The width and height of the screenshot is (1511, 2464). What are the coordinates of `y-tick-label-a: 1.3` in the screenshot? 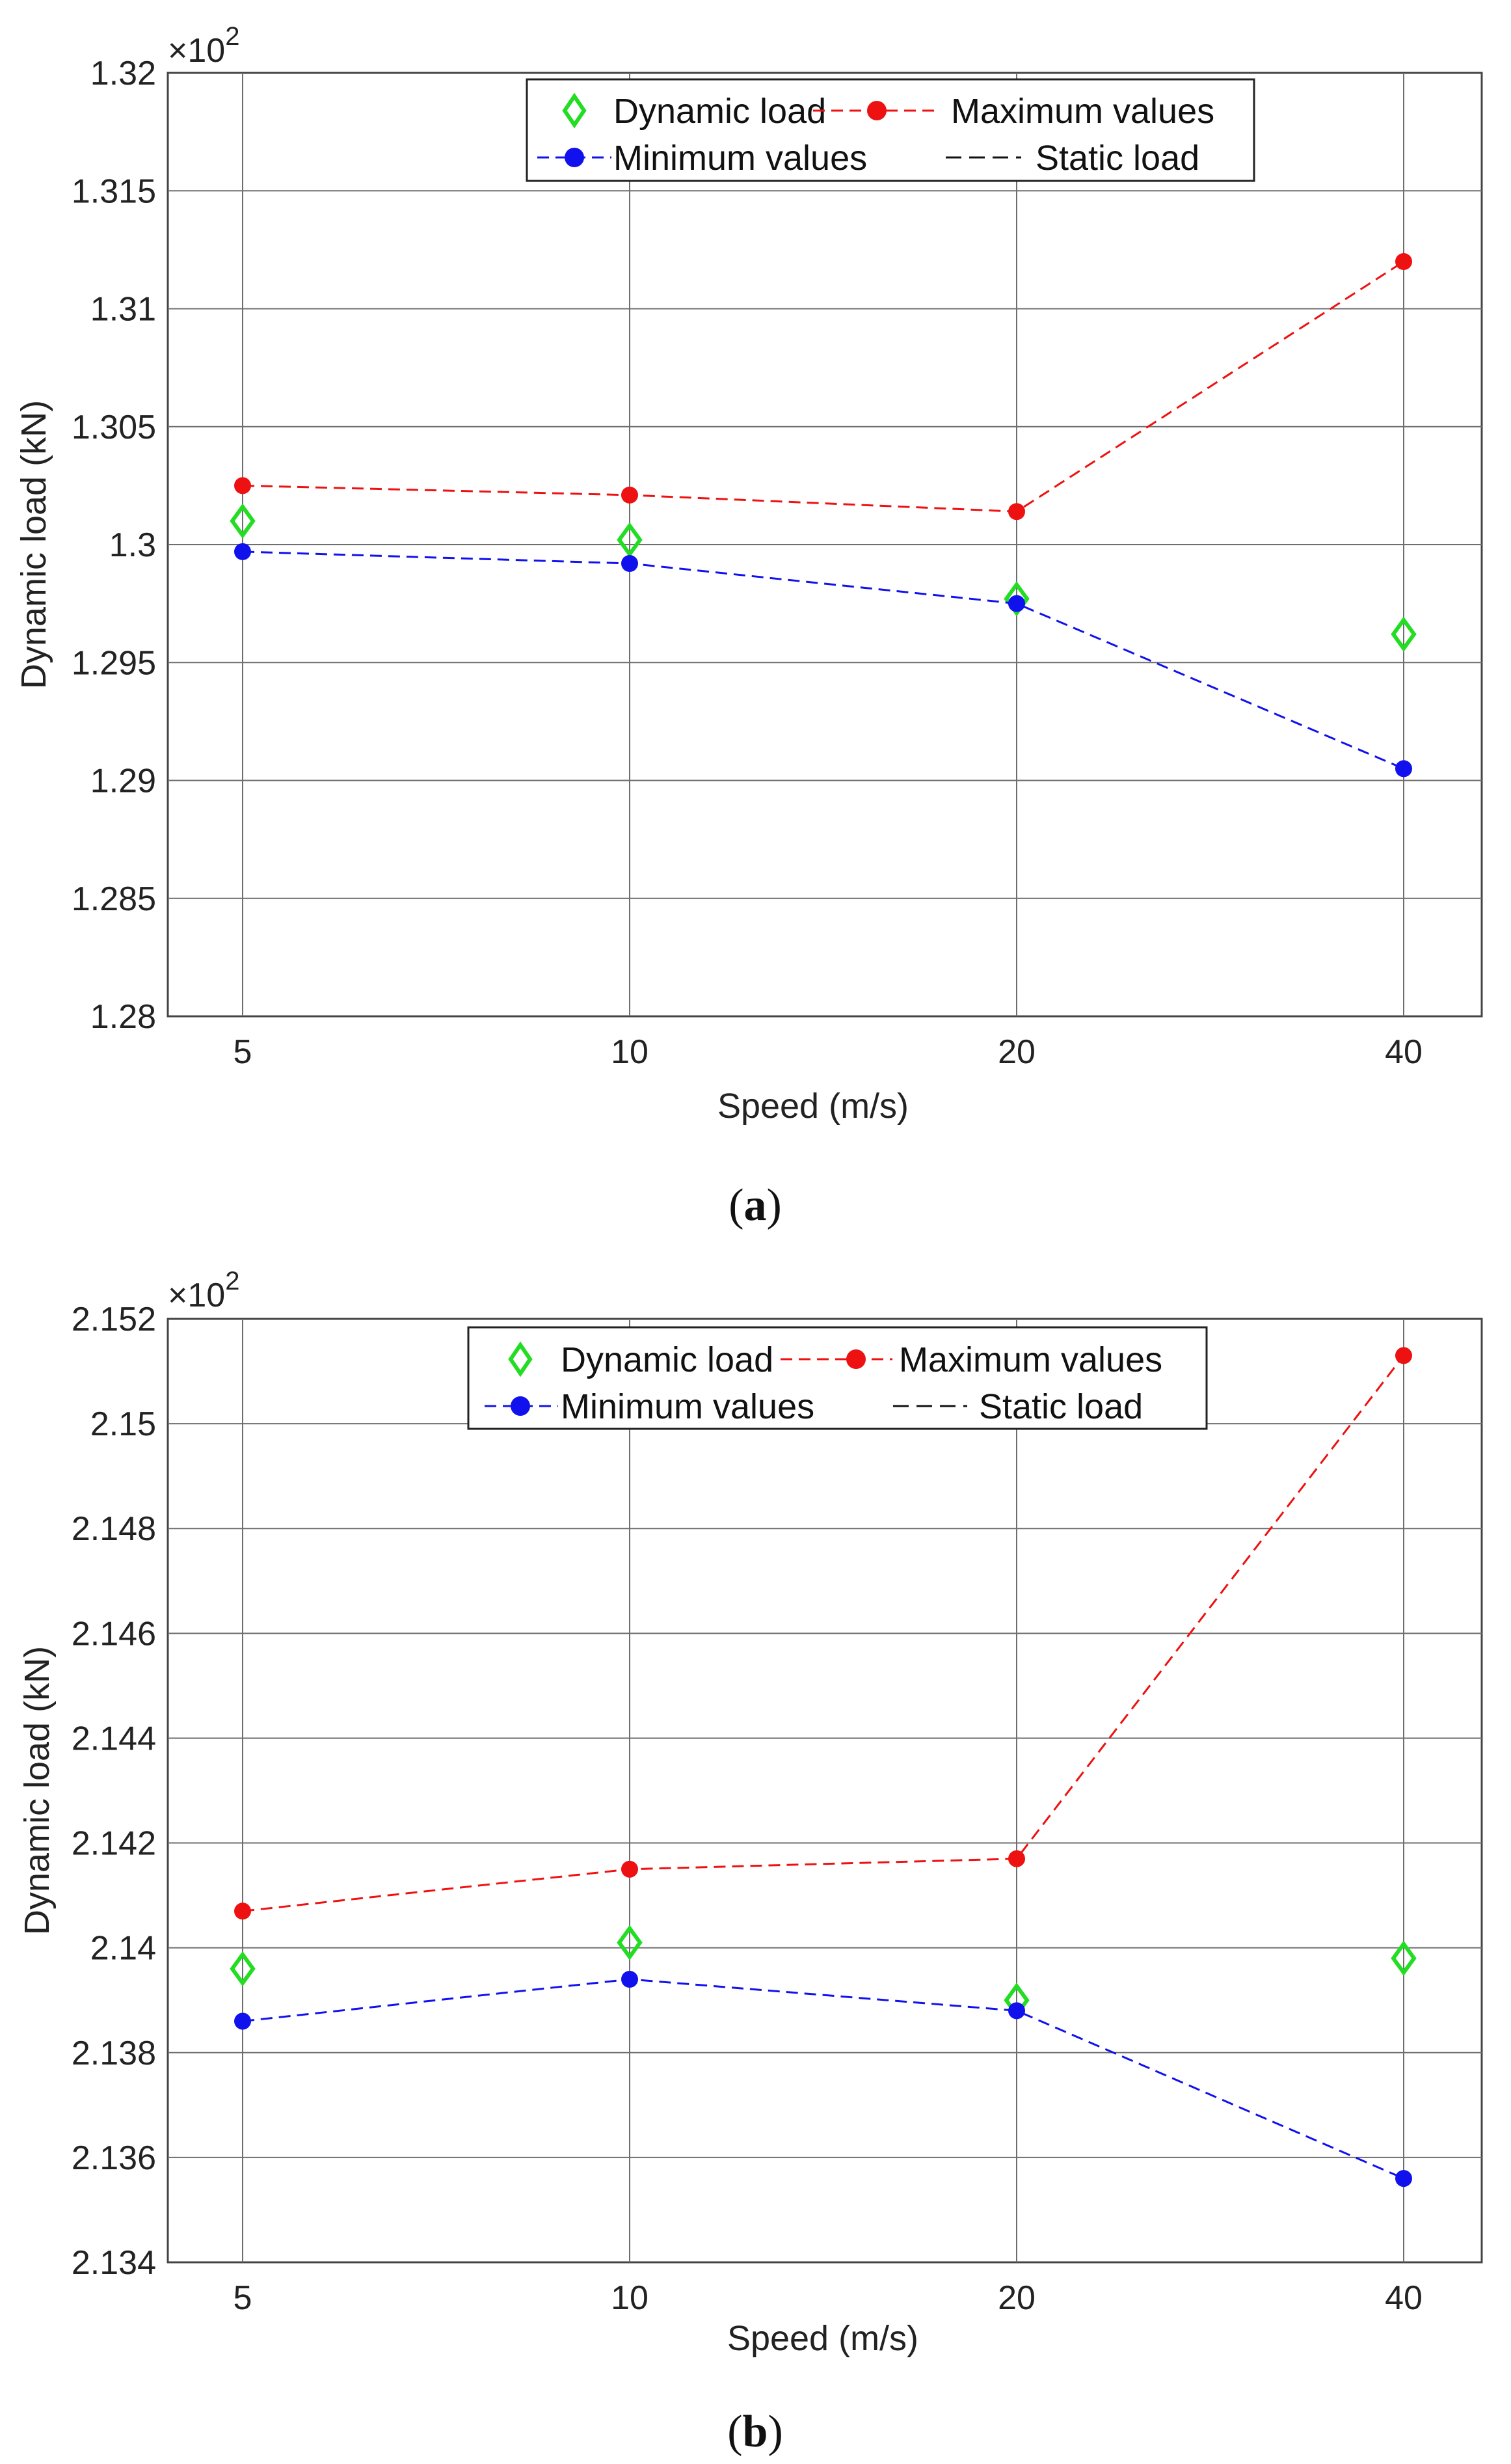 It's located at (133, 545).